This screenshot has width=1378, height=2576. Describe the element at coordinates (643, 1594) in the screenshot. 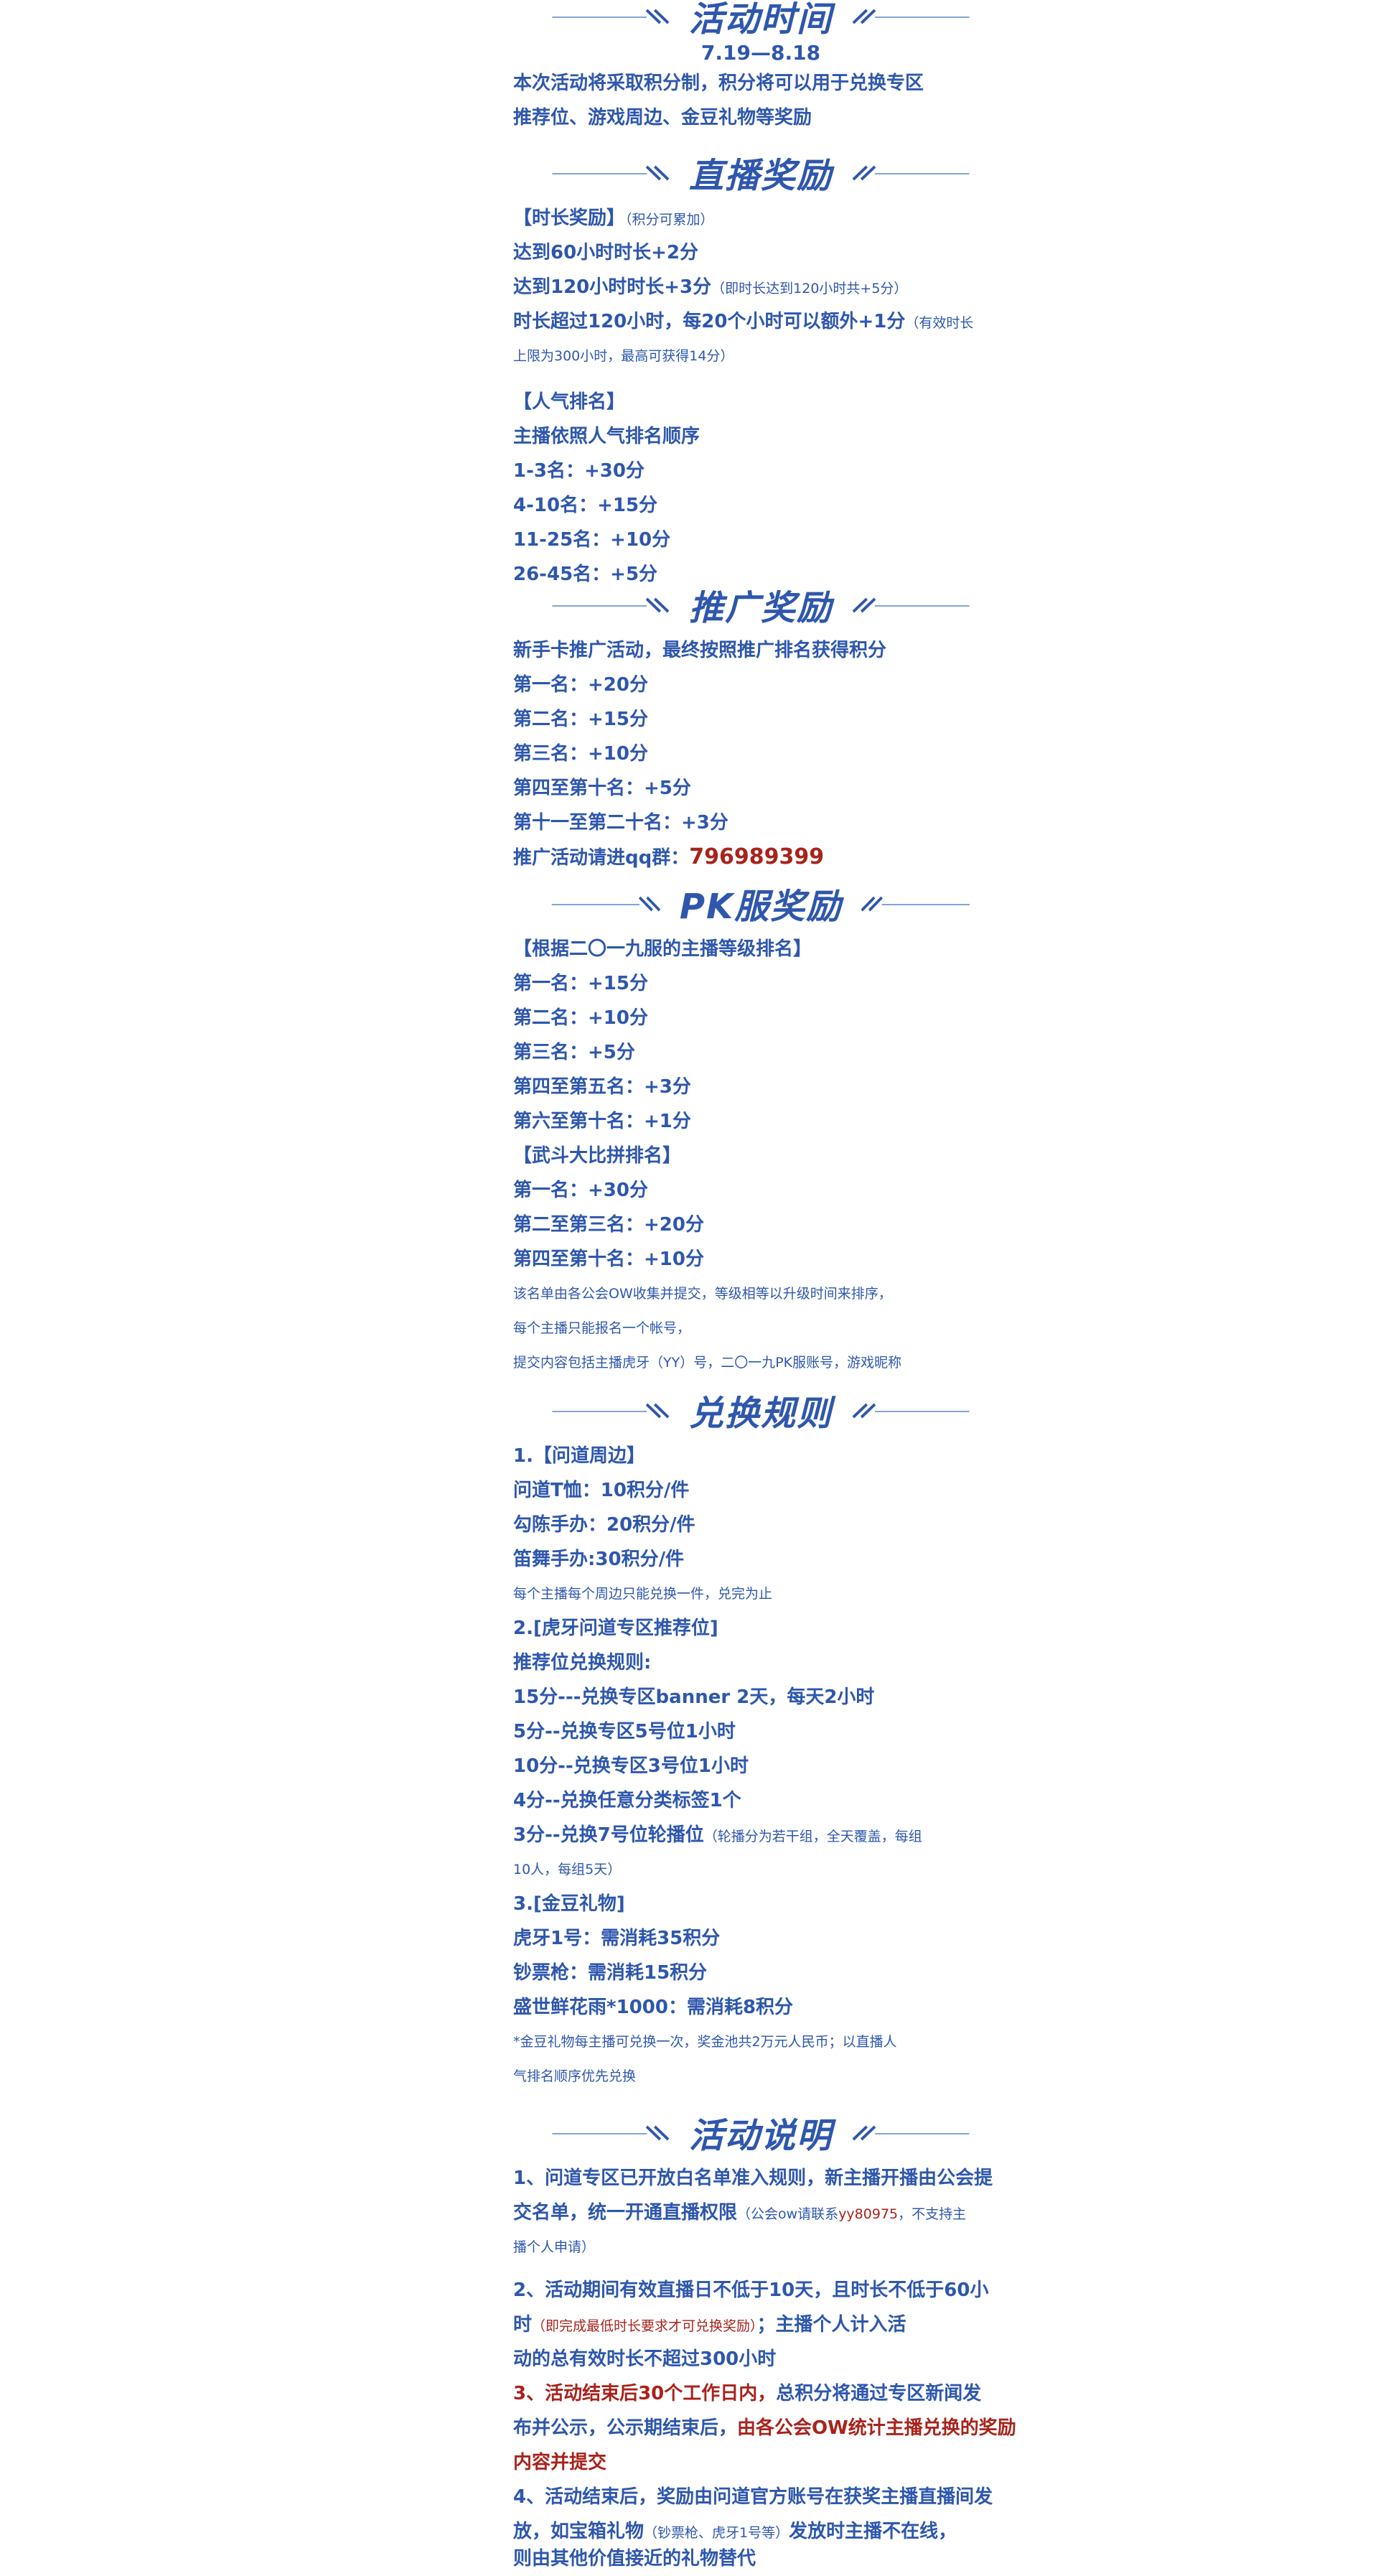

I see `exchange-item-note: 每个主播每个周边只能兑换一件，兑完为止` at that location.